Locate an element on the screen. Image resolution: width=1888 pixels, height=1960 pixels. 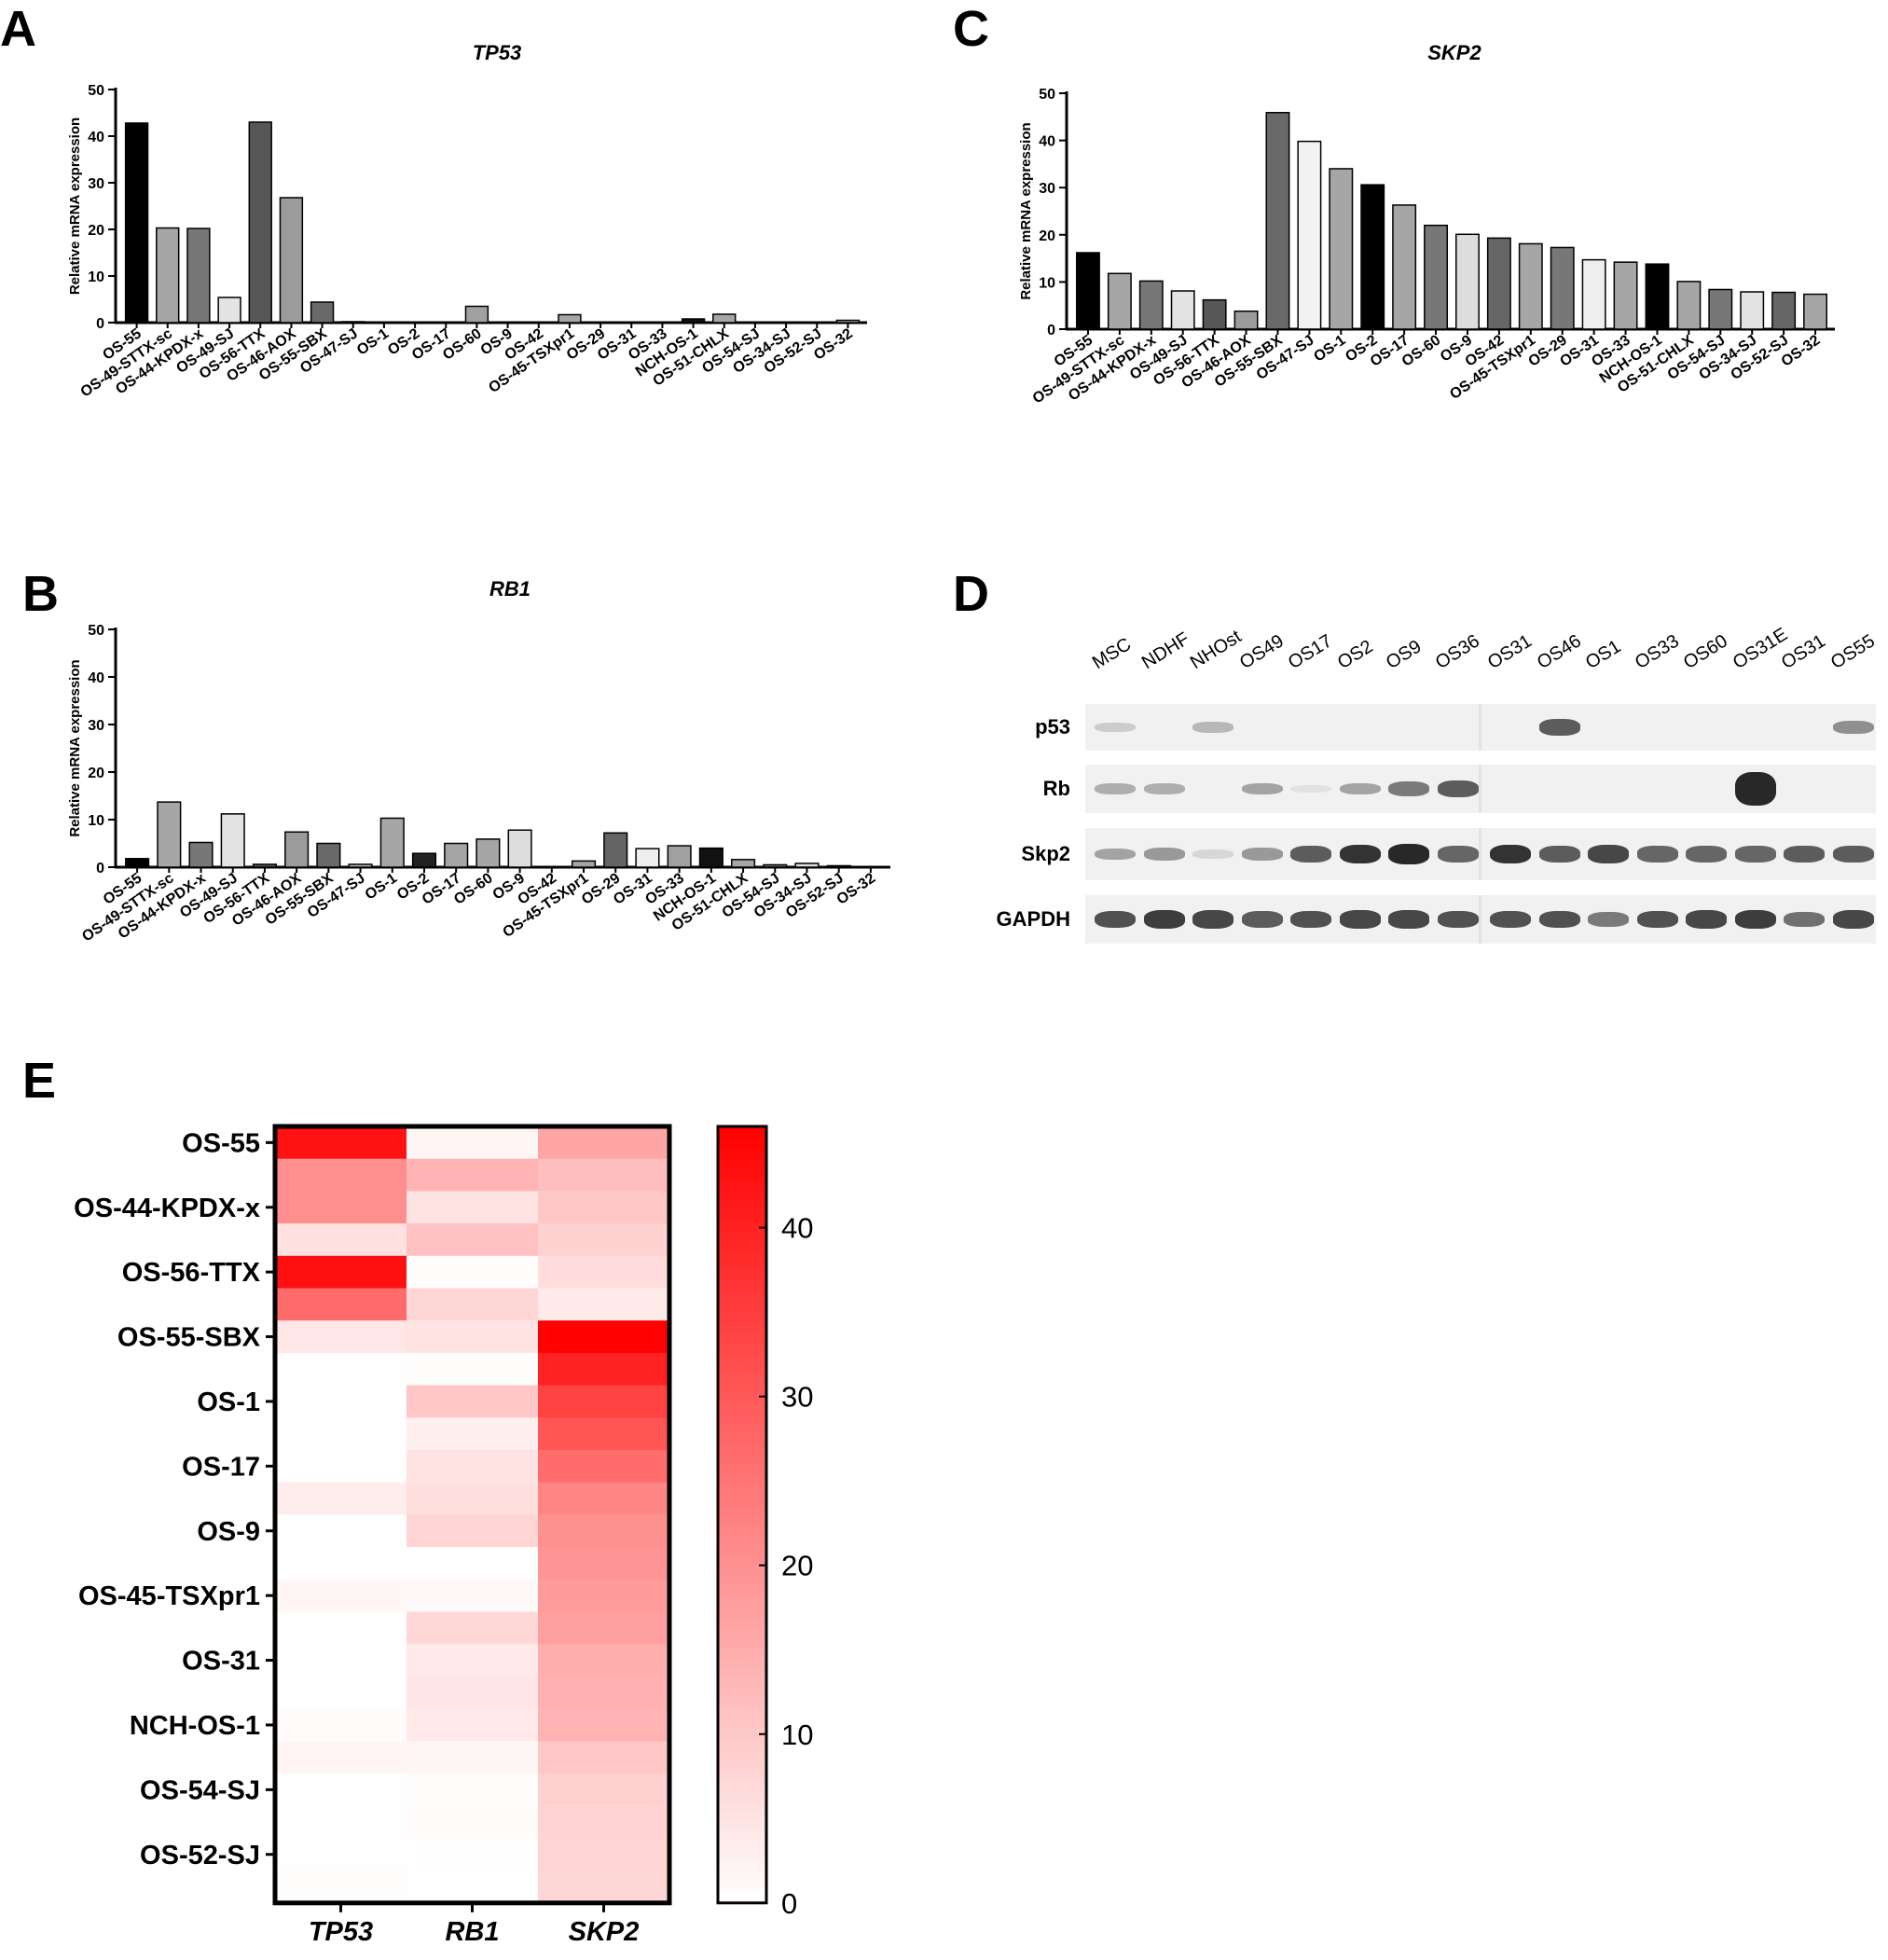
panel-letter-a: A is located at coordinates (18, 29).